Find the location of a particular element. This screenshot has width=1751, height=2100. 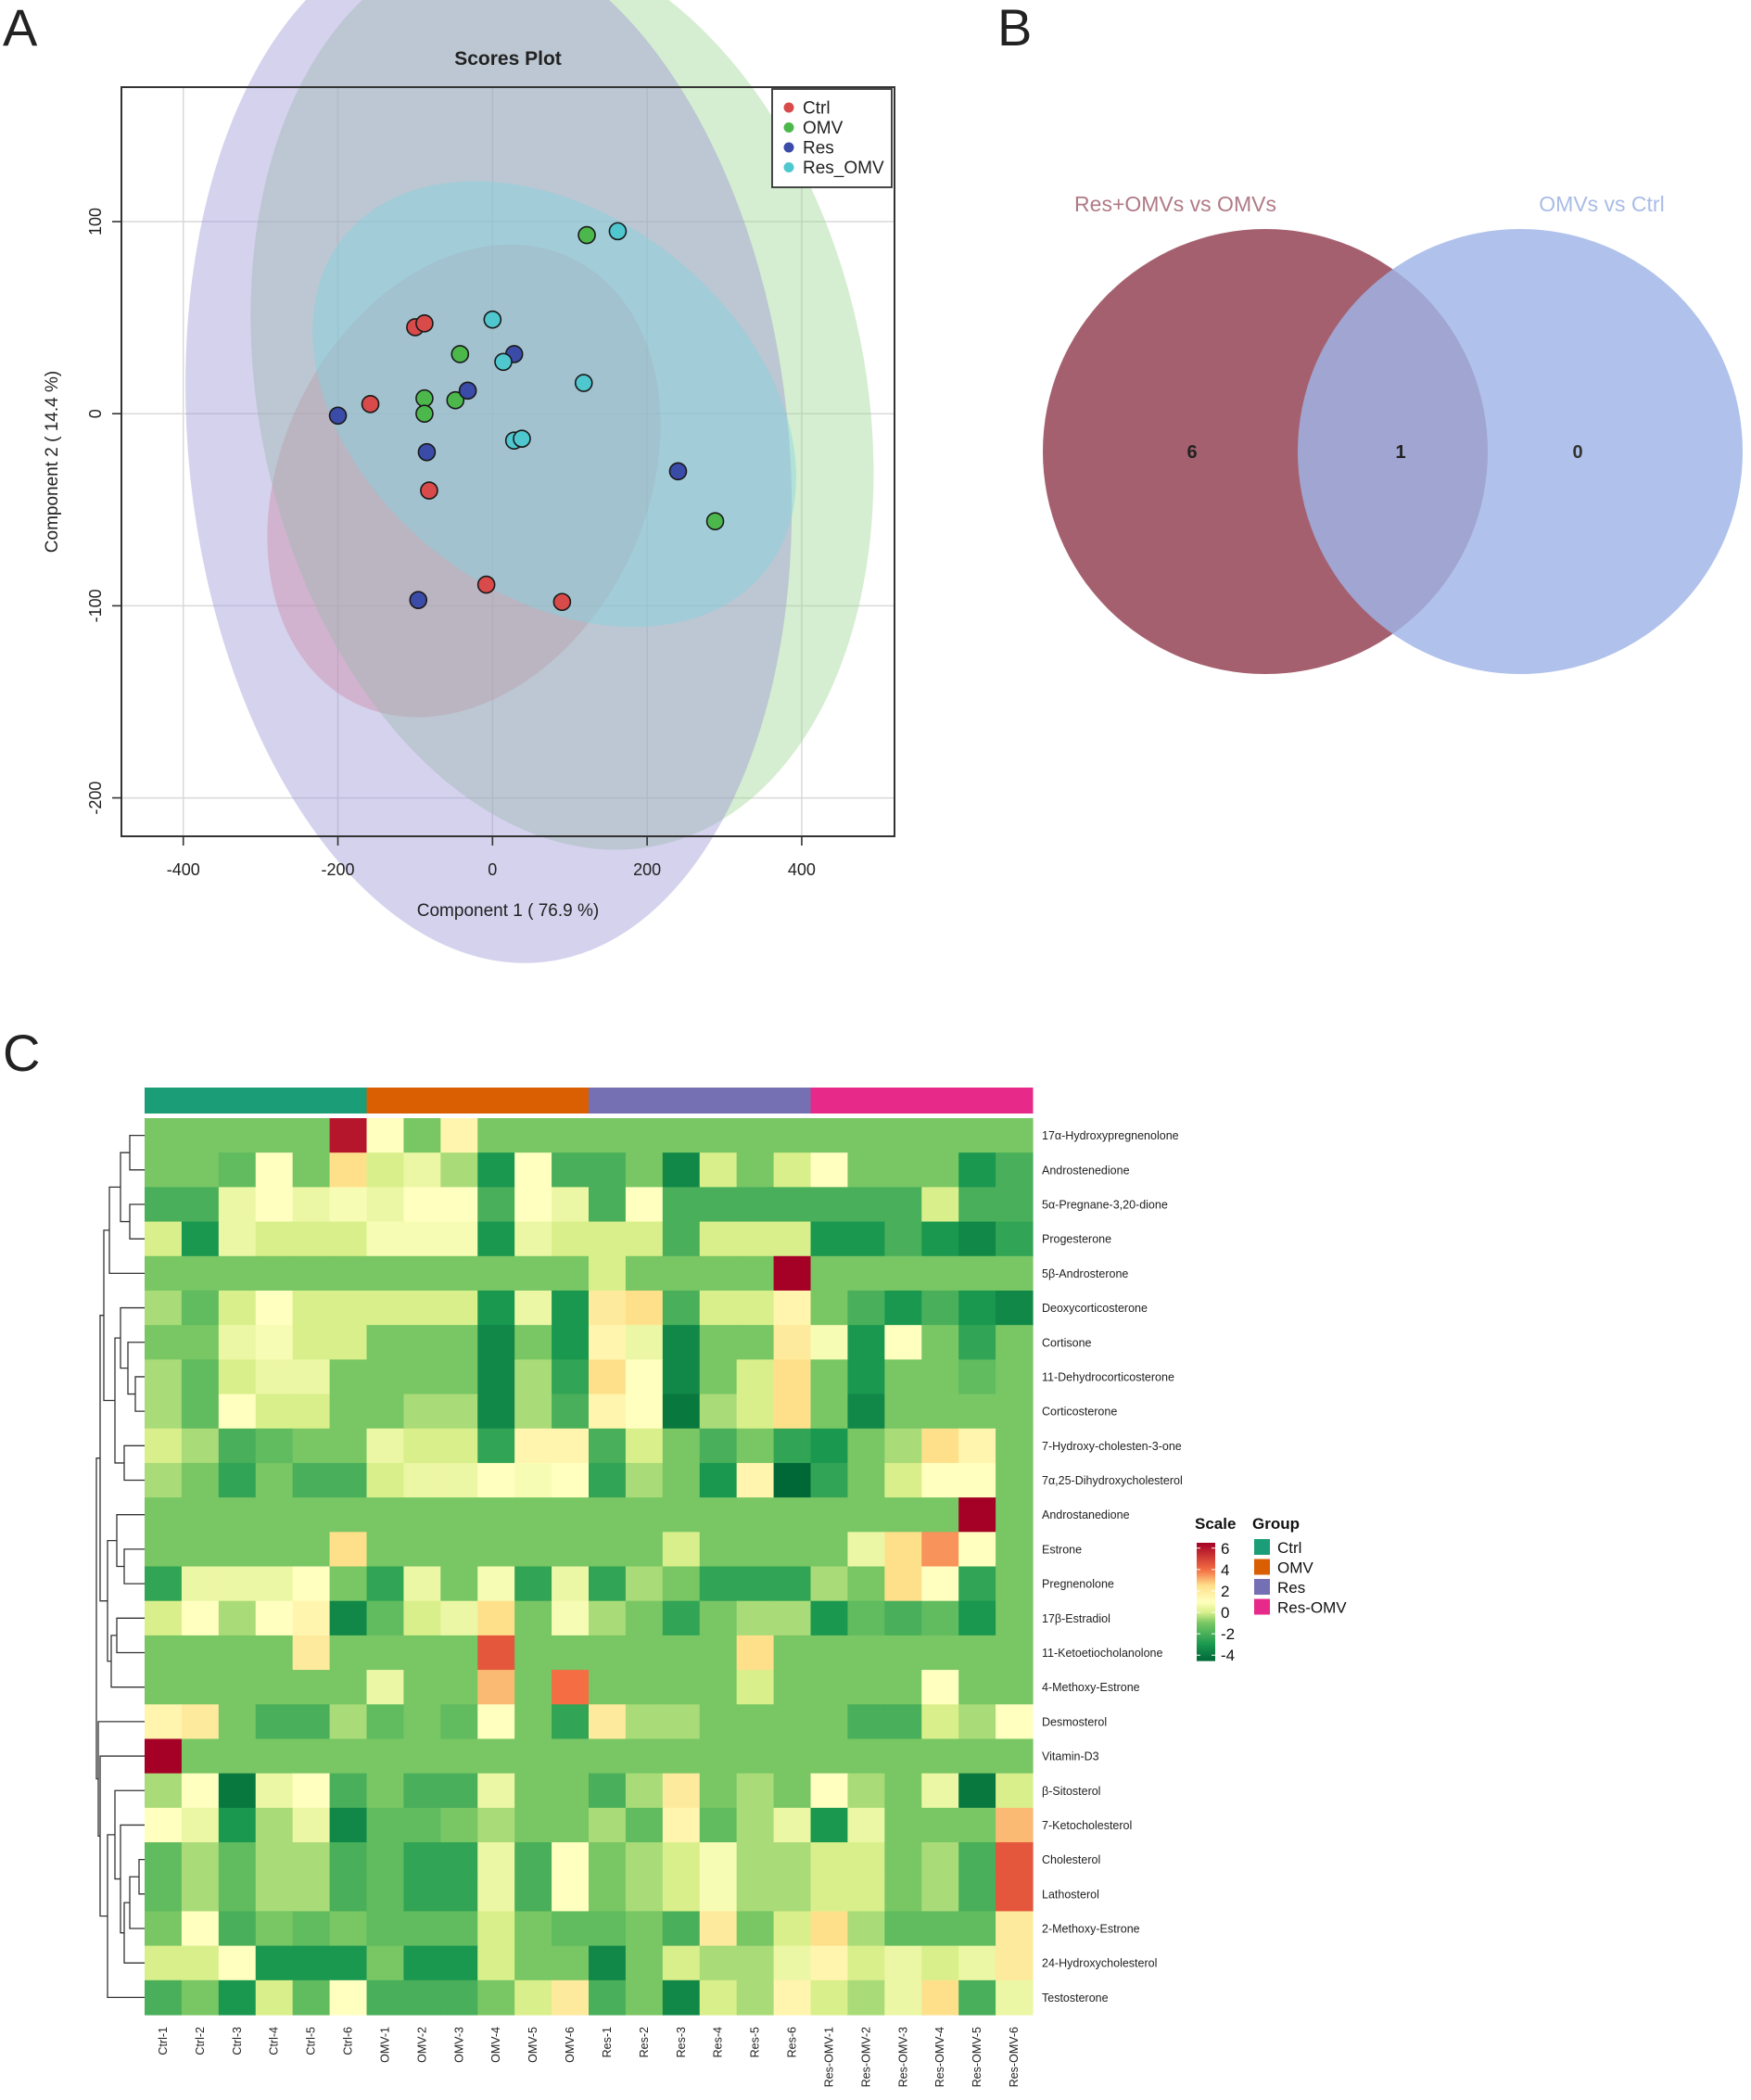

venn-set-1-count: 6 is located at coordinates (1191, 452).